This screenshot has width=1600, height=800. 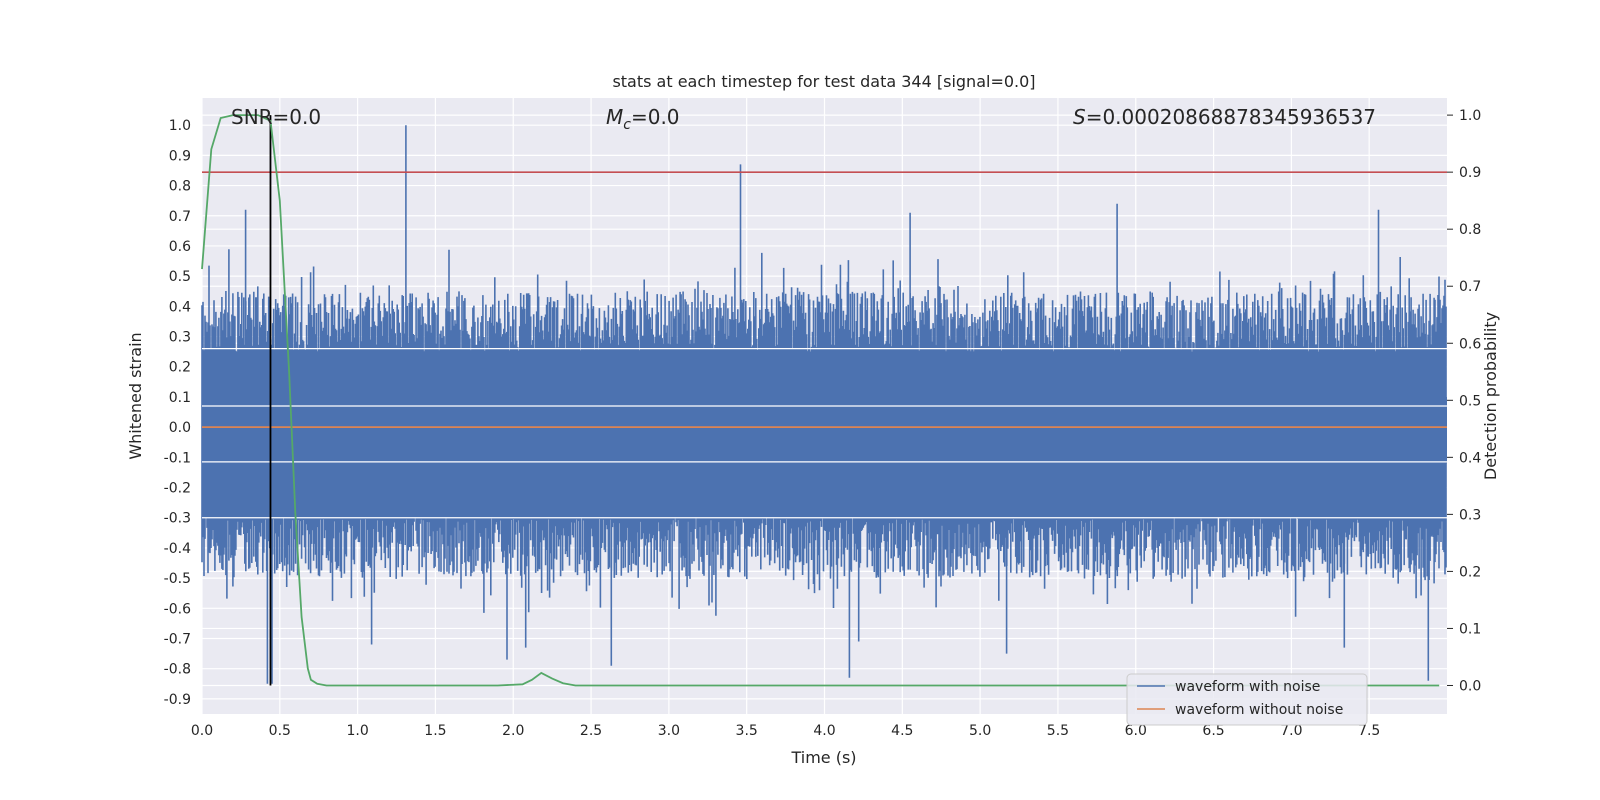 I want to click on legend-label-noise: waveform with noise, so click(x=1247, y=687).